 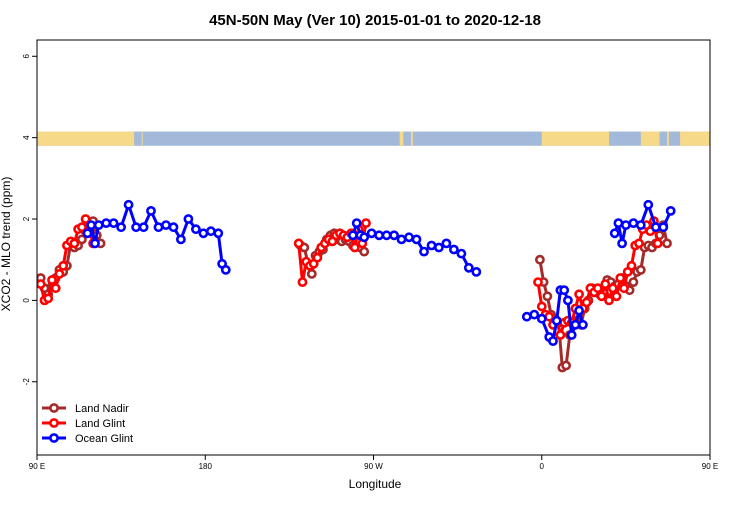 I want to click on legend-swatch-point-land-glint, so click(x=54, y=423).